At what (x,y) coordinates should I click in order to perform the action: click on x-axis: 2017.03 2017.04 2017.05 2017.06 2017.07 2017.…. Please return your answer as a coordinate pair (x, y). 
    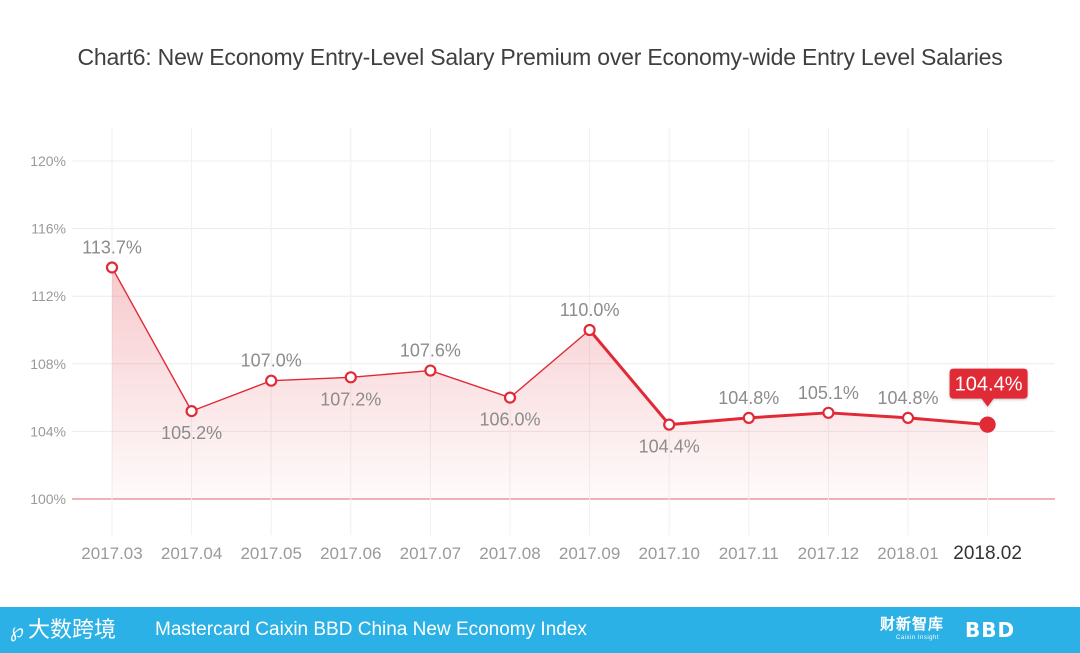
    Looking at the image, I should click on (551, 553).